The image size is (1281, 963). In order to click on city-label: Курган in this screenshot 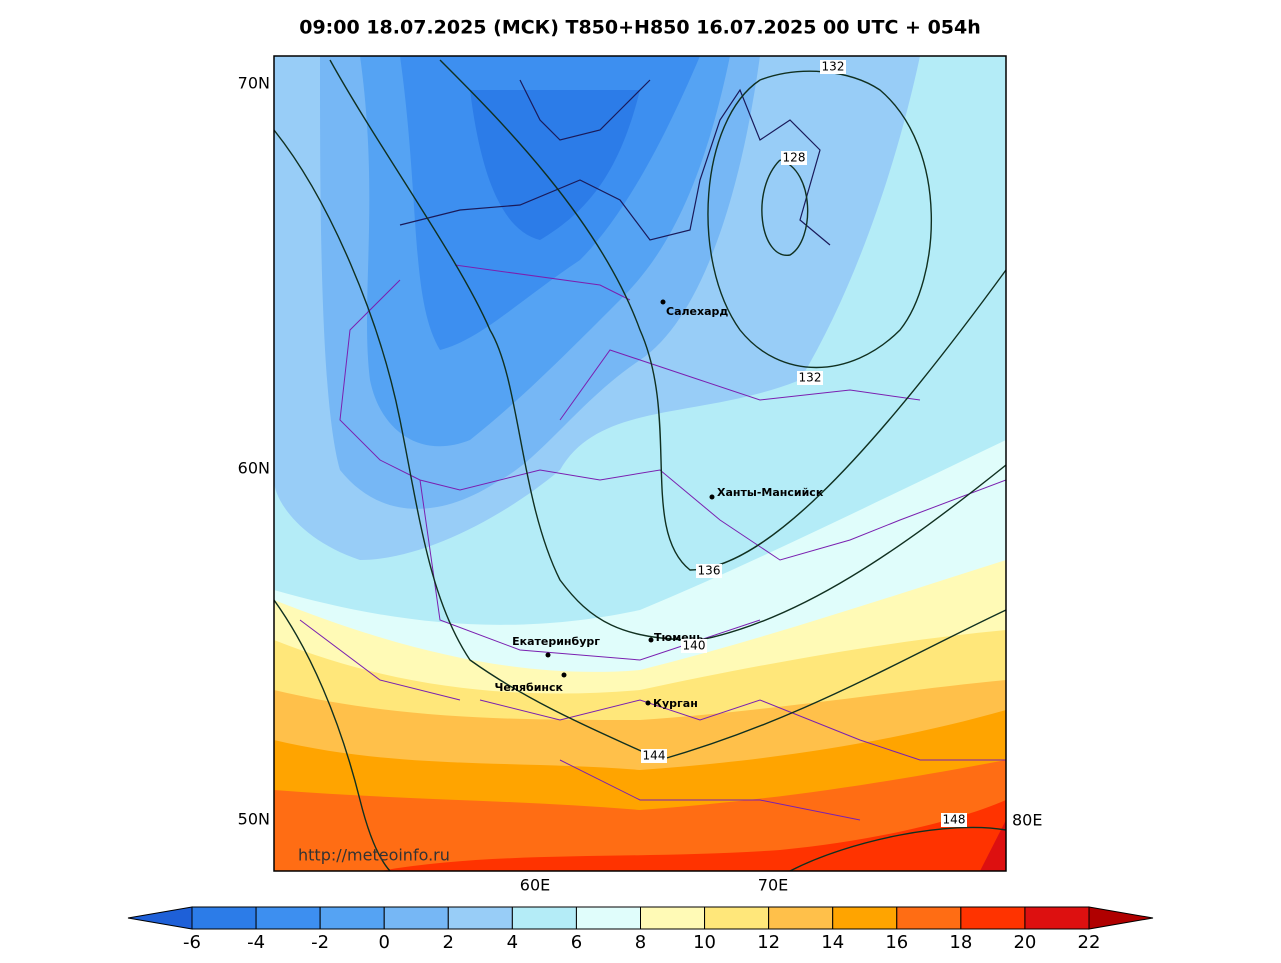, I will do `click(675, 703)`.